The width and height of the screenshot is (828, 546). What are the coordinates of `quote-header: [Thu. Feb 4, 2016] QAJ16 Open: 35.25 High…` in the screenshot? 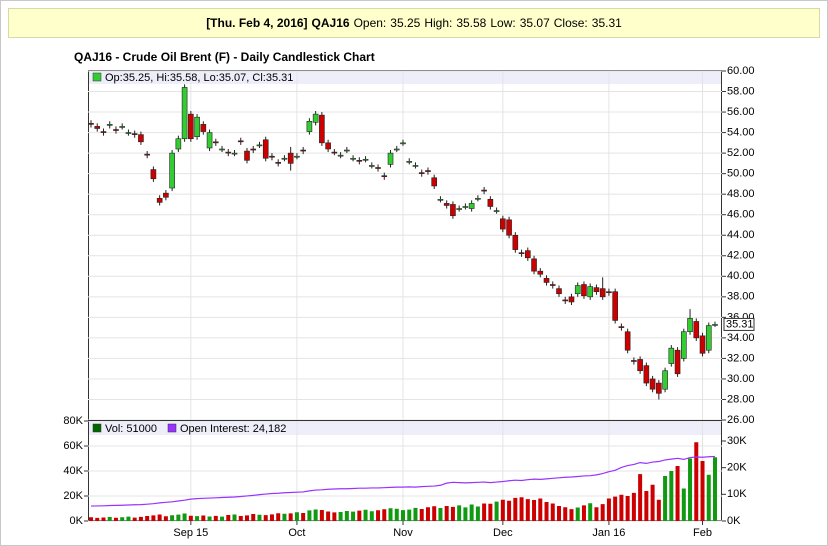 It's located at (414, 23).